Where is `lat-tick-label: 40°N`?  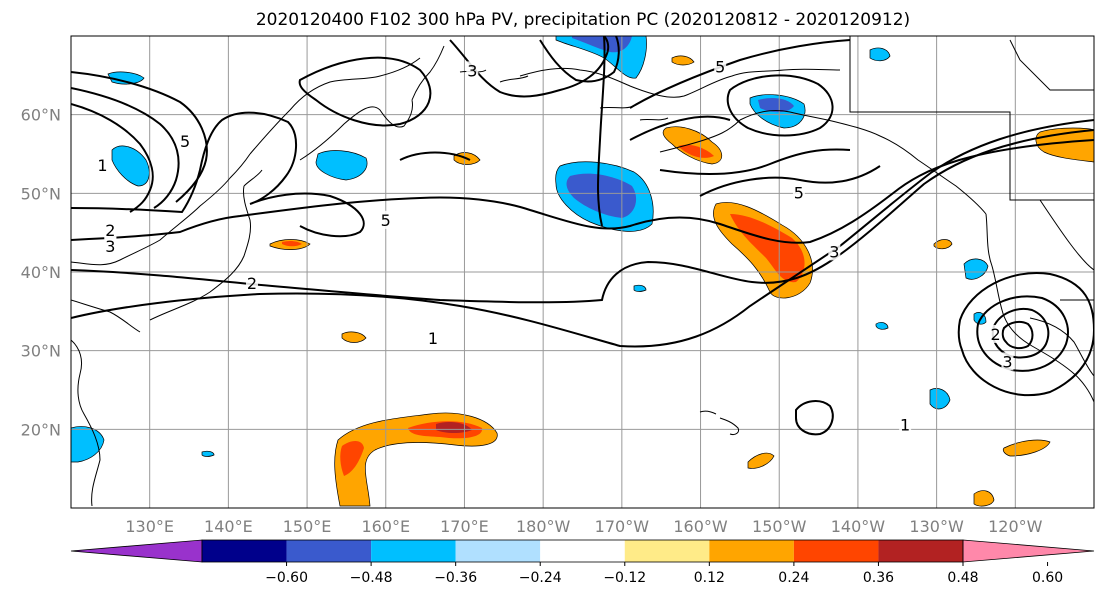
lat-tick-label: 40°N is located at coordinates (41, 272).